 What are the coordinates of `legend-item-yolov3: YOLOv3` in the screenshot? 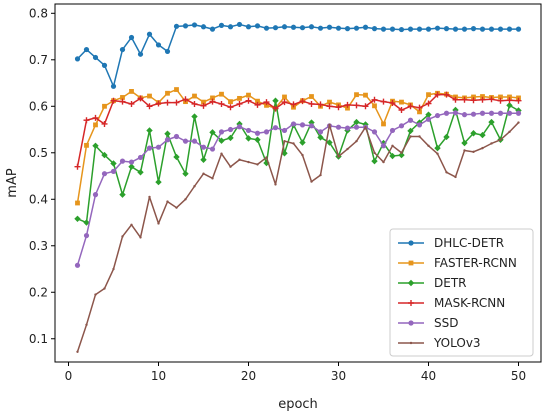 It's located at (439, 343).